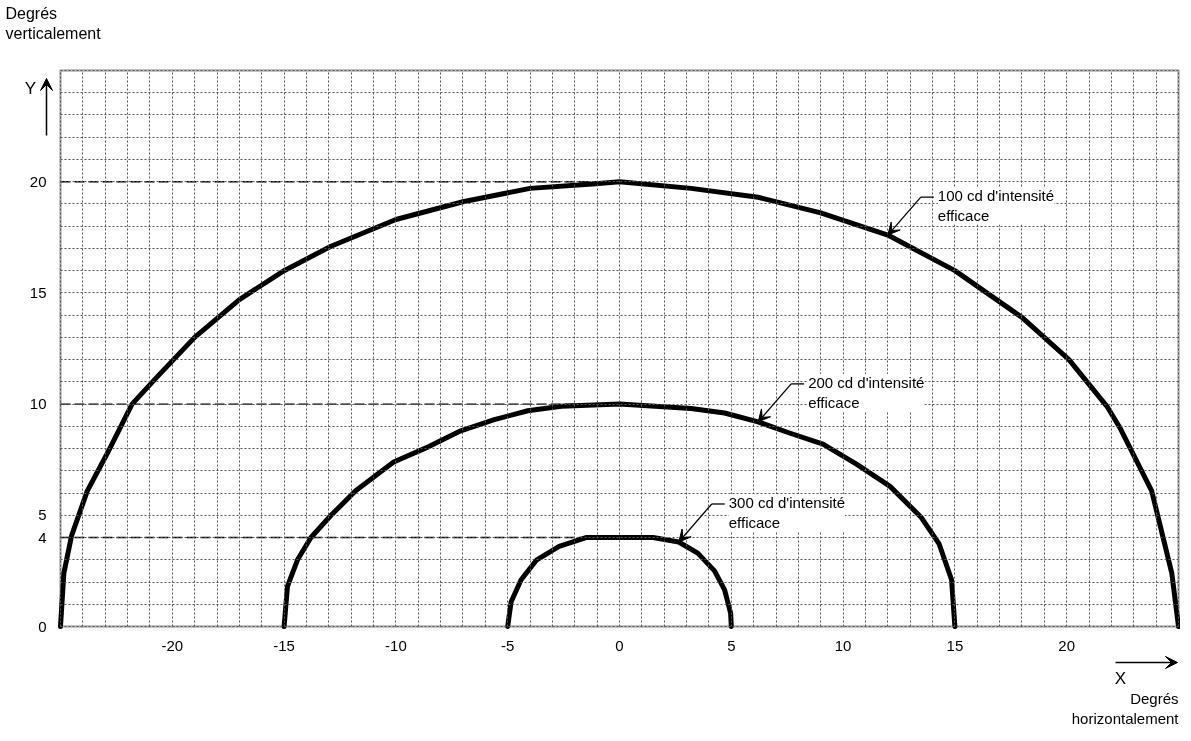  I want to click on x-tick-label: -20, so click(172, 645).